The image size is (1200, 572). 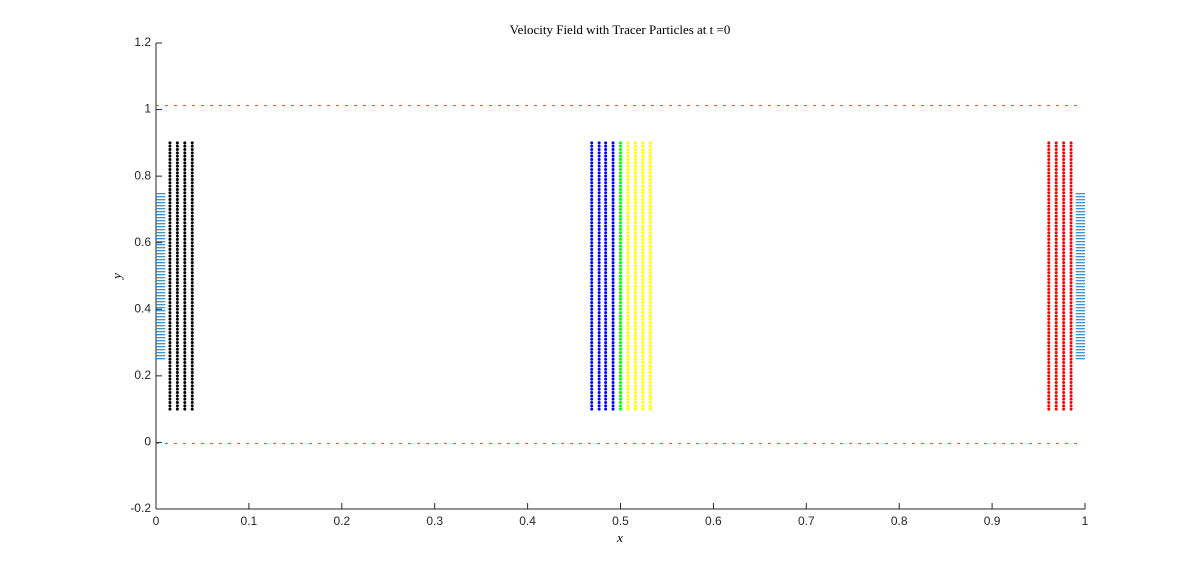 What do you see at coordinates (142, 175) in the screenshot?
I see `y-tick-label: 0.8` at bounding box center [142, 175].